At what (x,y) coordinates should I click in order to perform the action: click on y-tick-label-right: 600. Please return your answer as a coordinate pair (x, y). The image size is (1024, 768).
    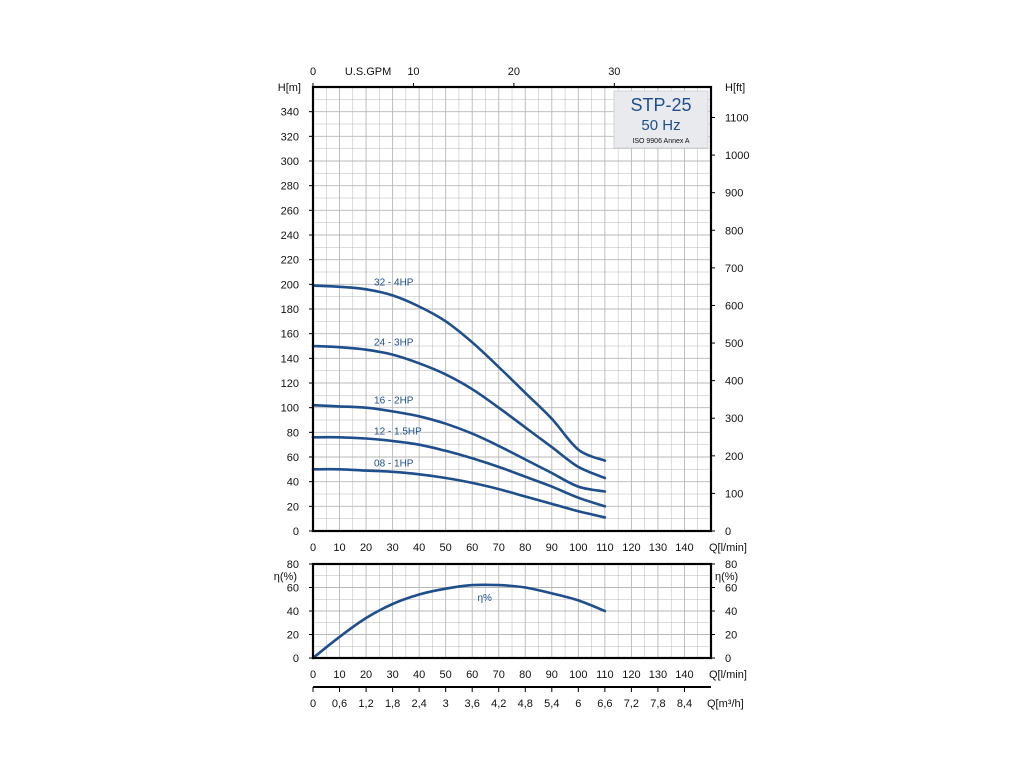
    Looking at the image, I should click on (734, 306).